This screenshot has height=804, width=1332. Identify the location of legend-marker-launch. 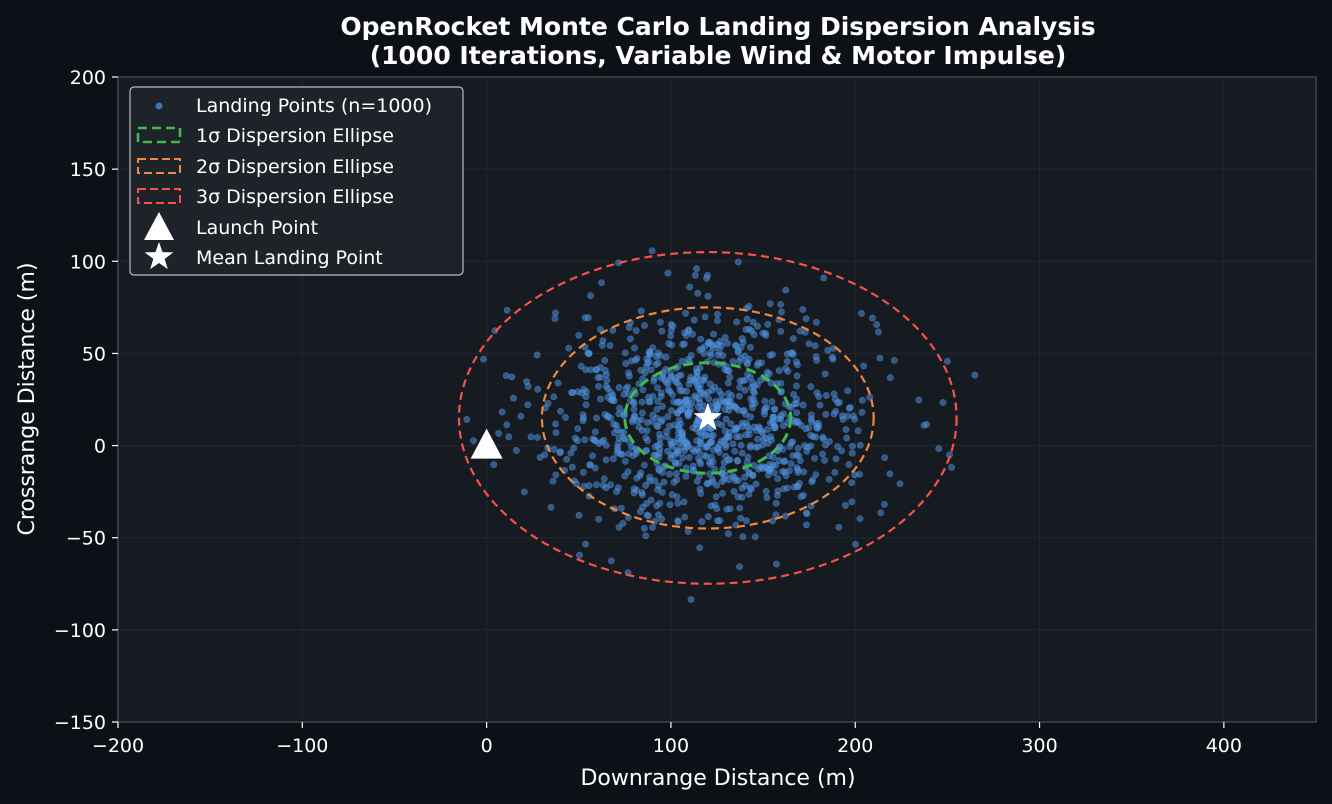
(159, 226).